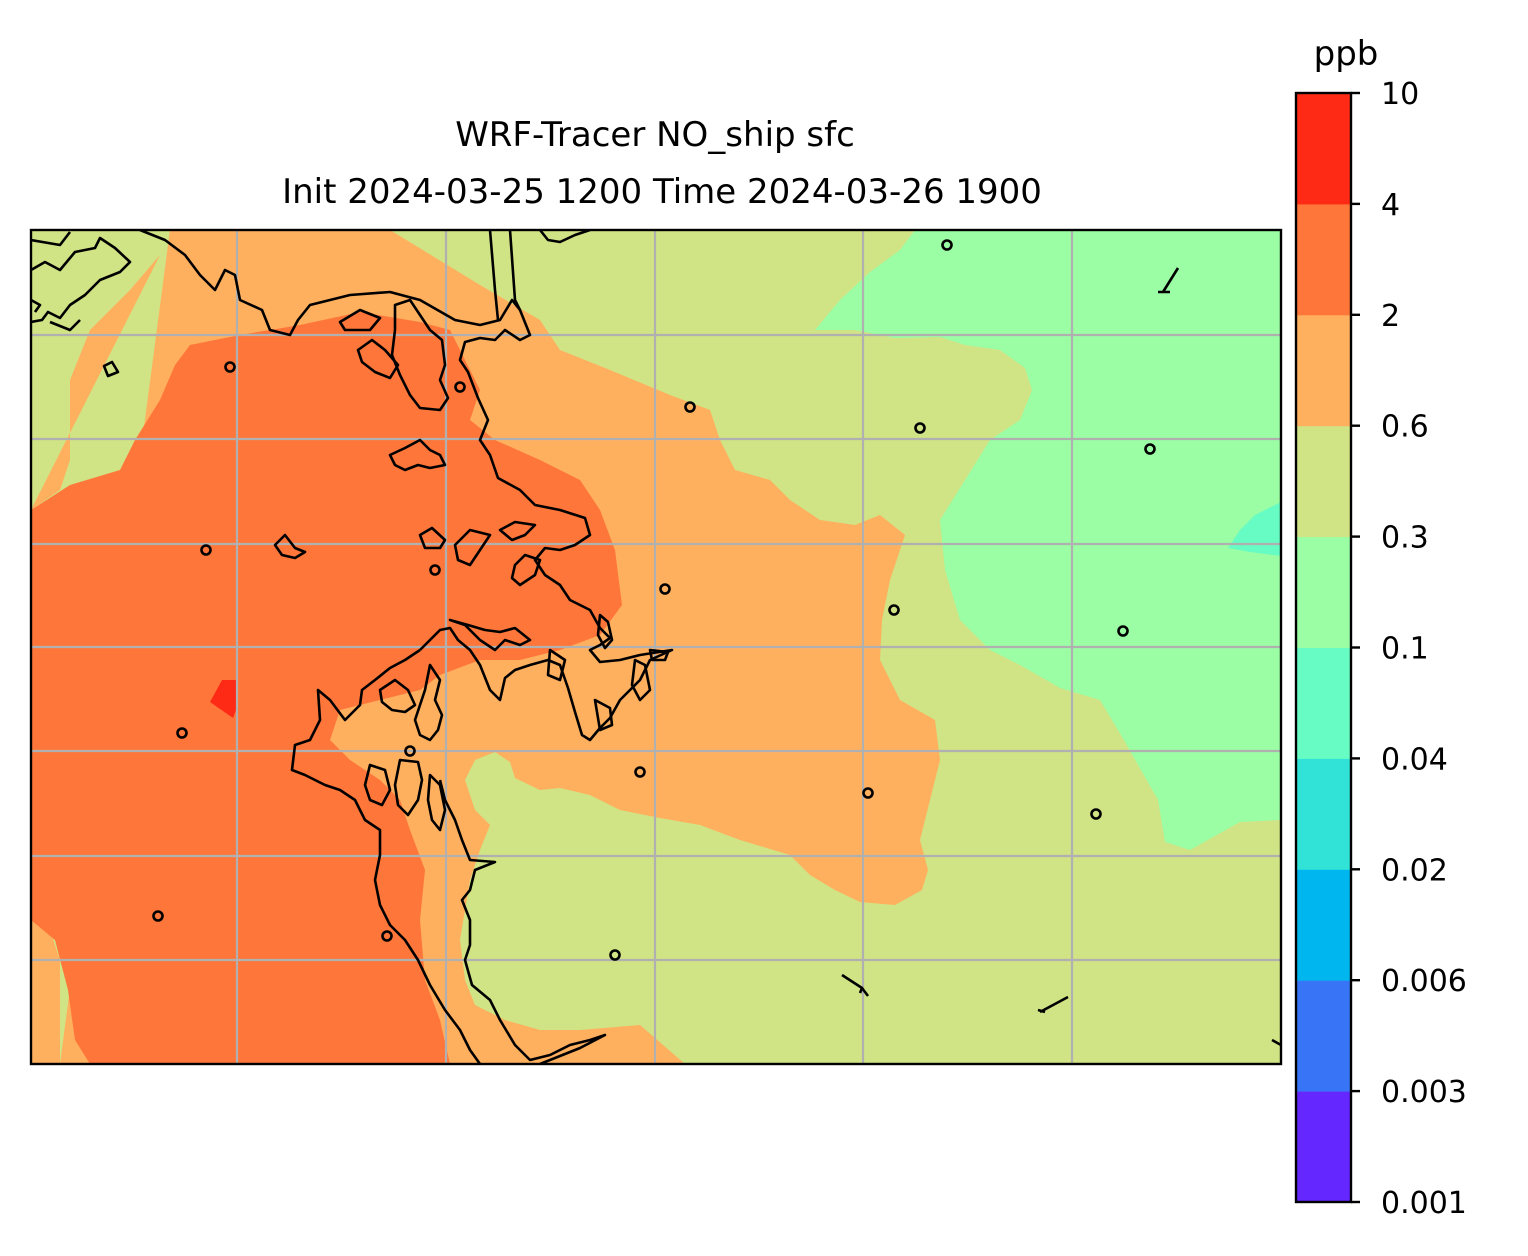 The image size is (1528, 1256). Describe the element at coordinates (1405, 649) in the screenshot. I see `colorbar-tick-label: 0.1` at that location.